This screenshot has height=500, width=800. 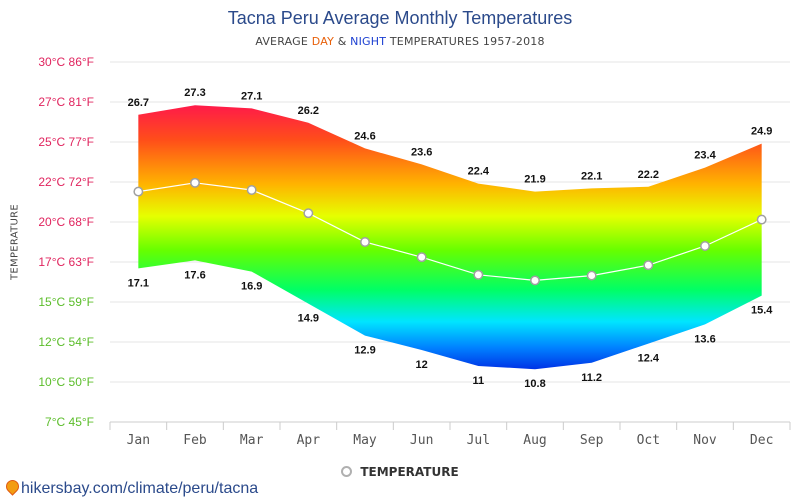 What do you see at coordinates (308, 319) in the screenshot?
I see `night-value-label: 14.9` at bounding box center [308, 319].